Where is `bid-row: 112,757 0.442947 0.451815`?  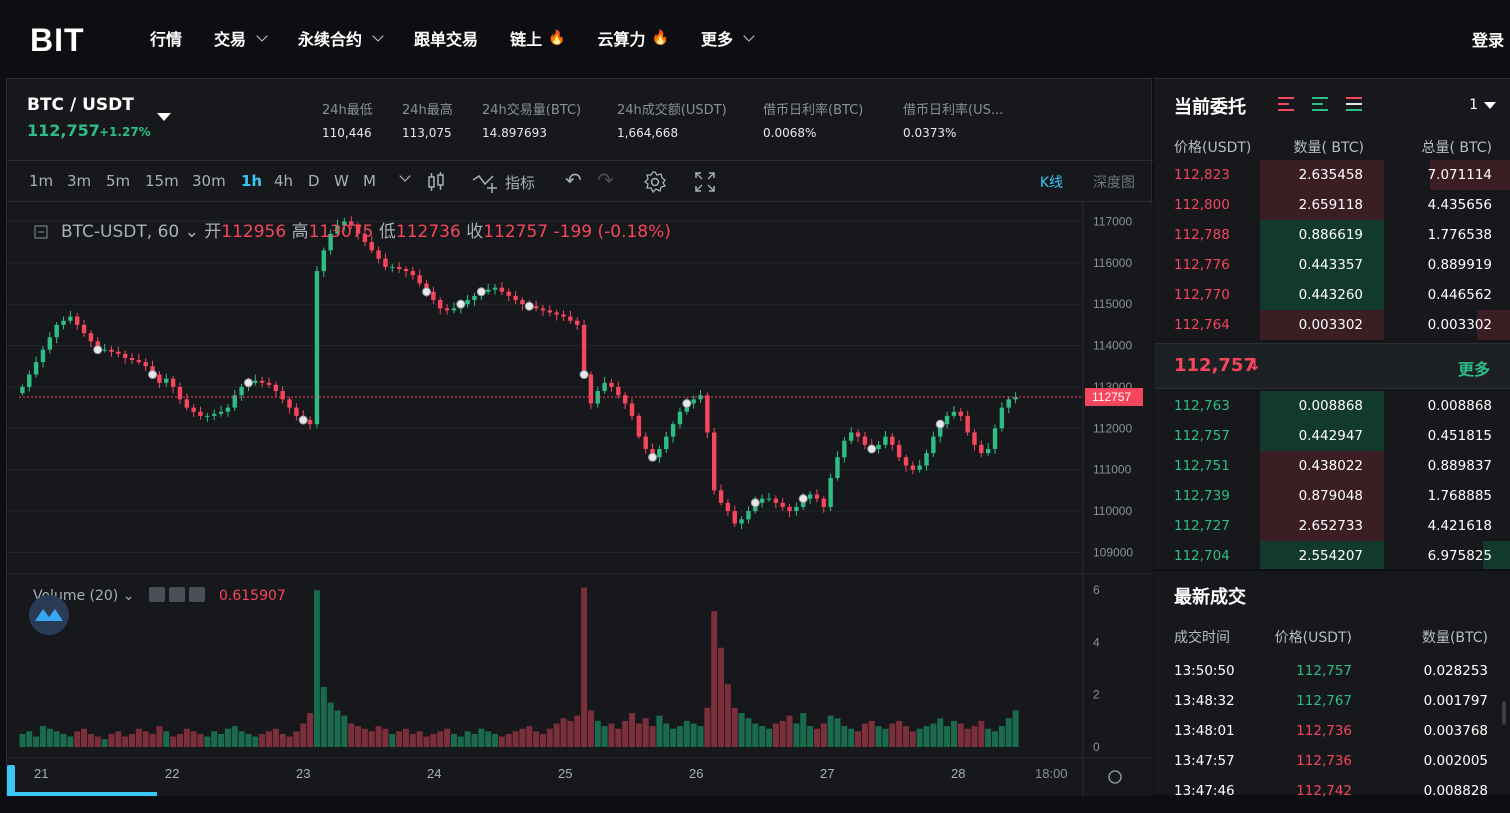
bid-row: 112,757 0.442947 0.451815 is located at coordinates (1332, 436).